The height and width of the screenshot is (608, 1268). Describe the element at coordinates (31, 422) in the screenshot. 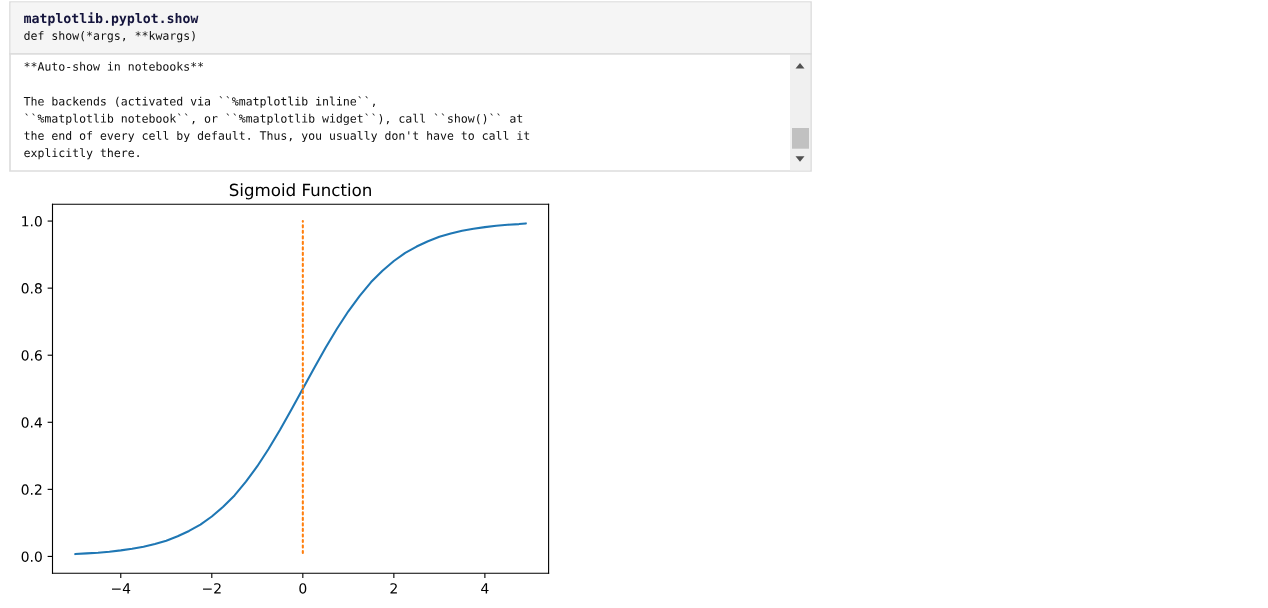

I see `y-tick-label: 0.4` at that location.